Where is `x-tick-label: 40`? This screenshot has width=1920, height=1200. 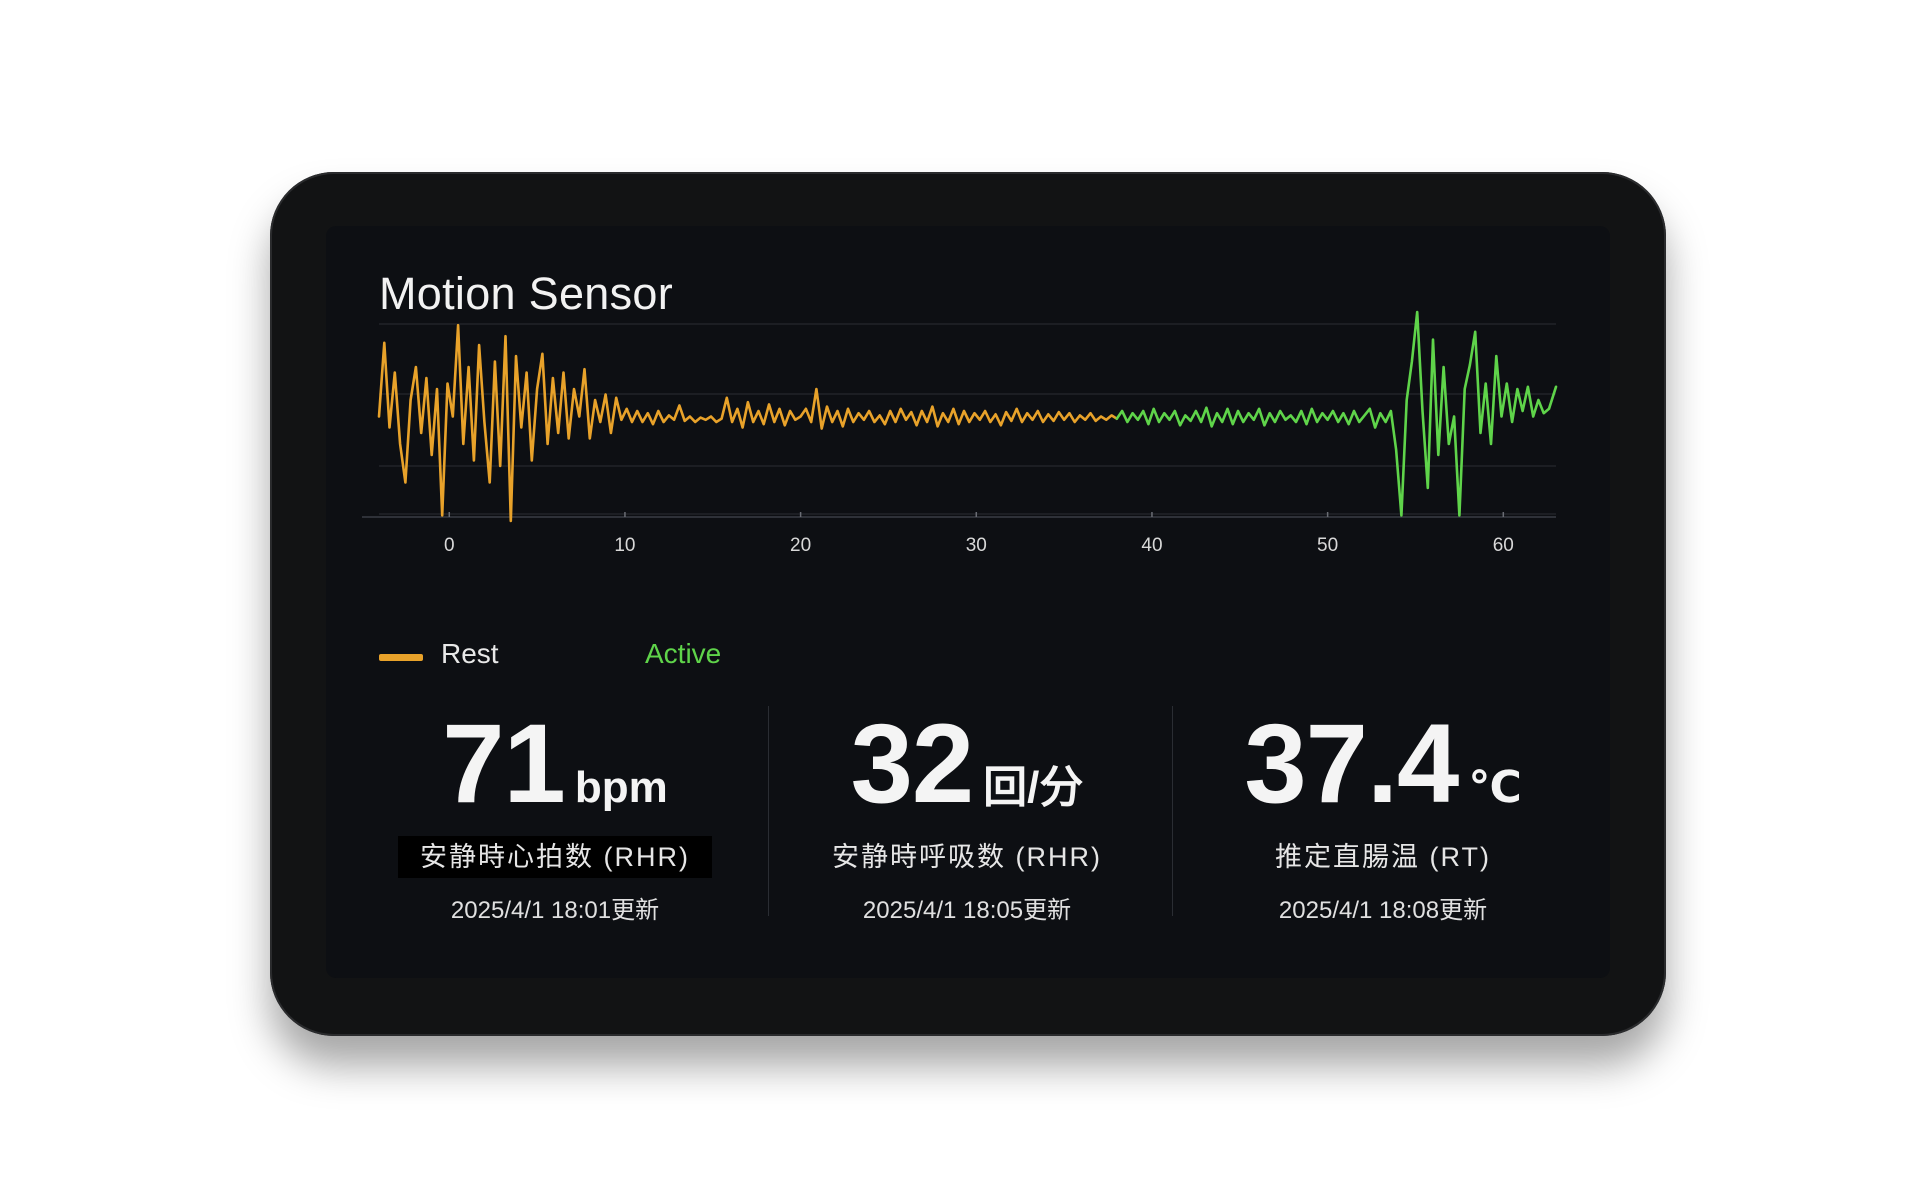 x-tick-label: 40 is located at coordinates (1151, 545).